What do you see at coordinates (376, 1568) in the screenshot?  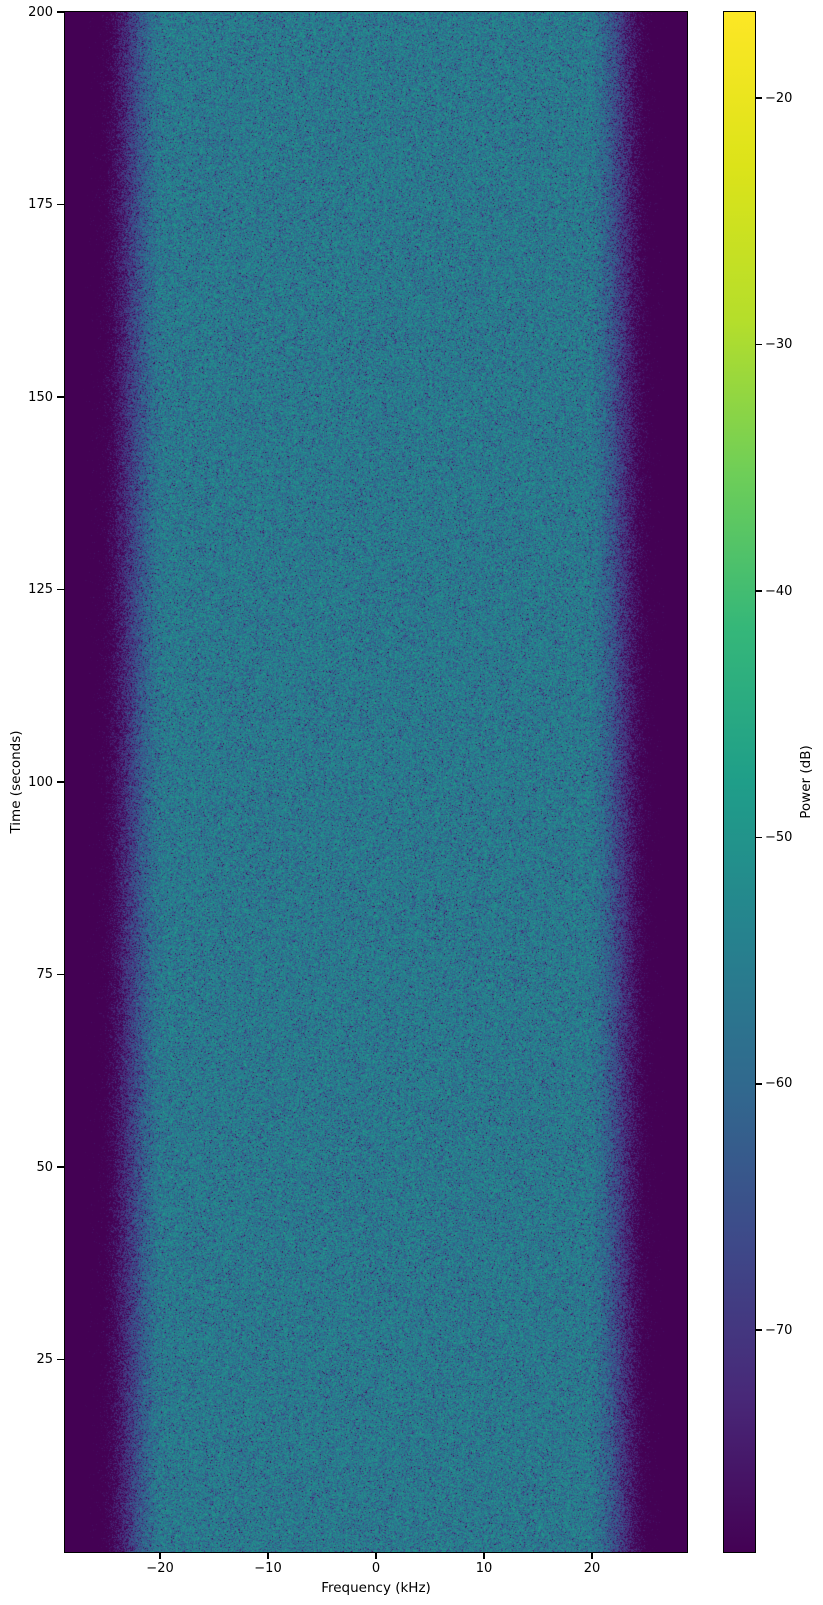 I see `x-tick-label: 0` at bounding box center [376, 1568].